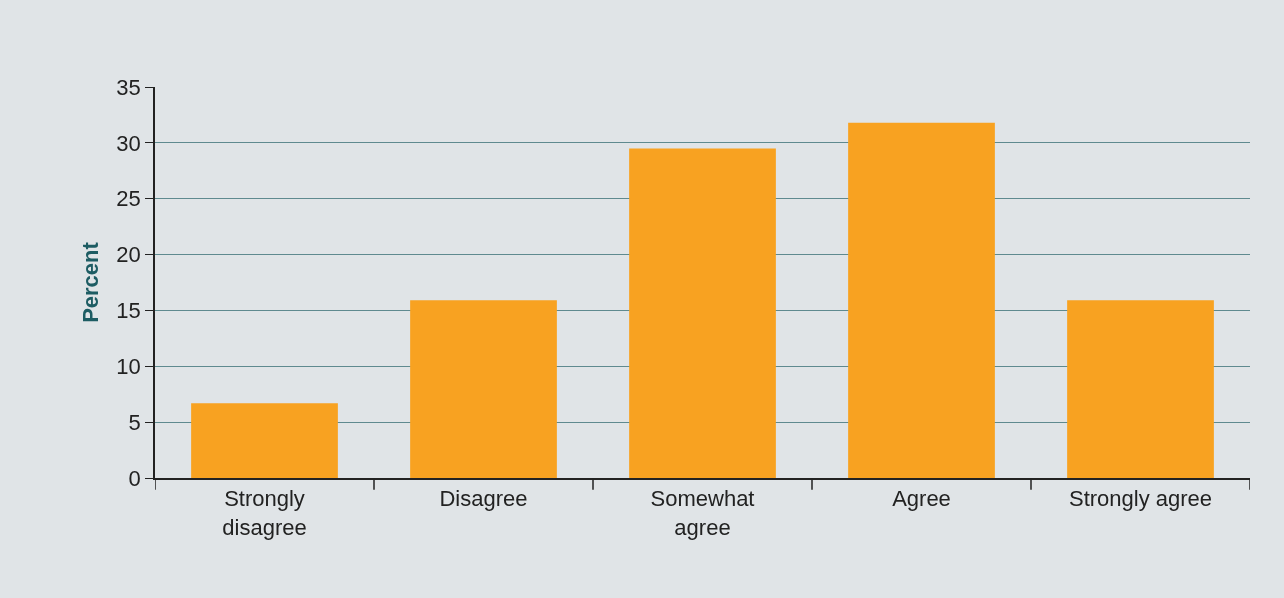 The image size is (1284, 598). What do you see at coordinates (128, 366) in the screenshot?
I see `y-tick-label: 10` at bounding box center [128, 366].